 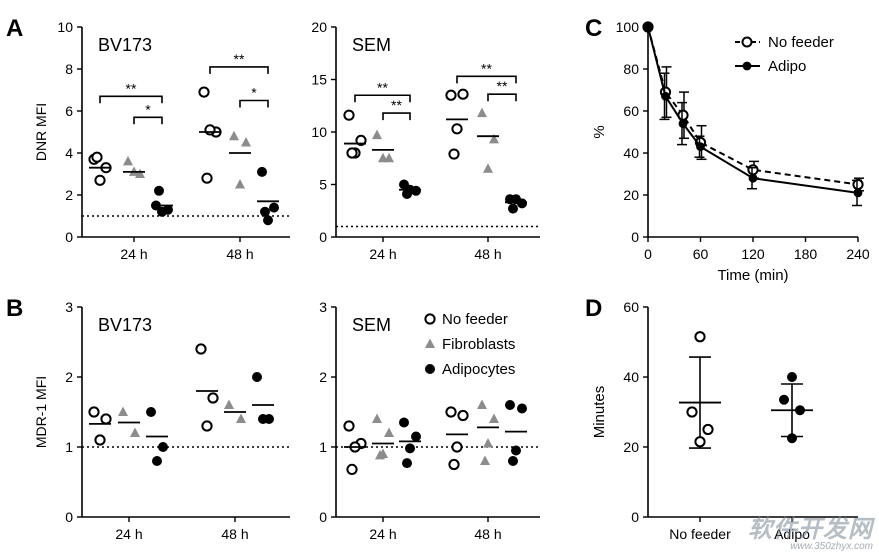 What do you see at coordinates (69, 69) in the screenshot?
I see `panel-a1-y-tick-label: 8` at bounding box center [69, 69].